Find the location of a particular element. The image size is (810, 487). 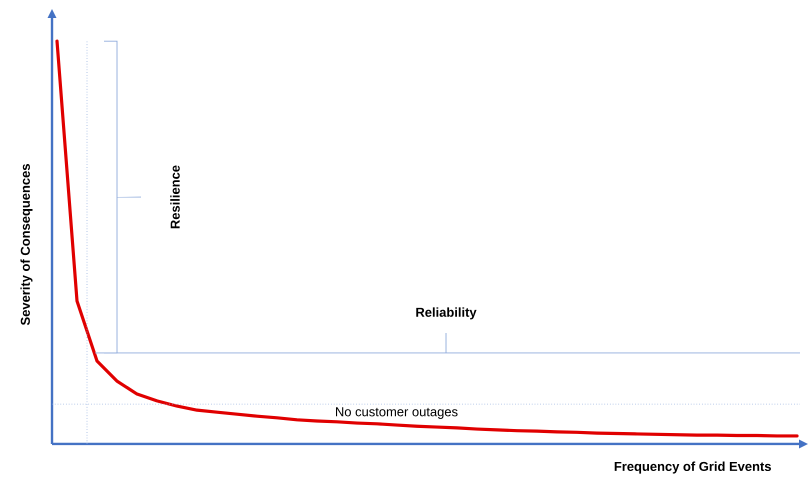

annotation: Reliability is located at coordinates (446, 313).